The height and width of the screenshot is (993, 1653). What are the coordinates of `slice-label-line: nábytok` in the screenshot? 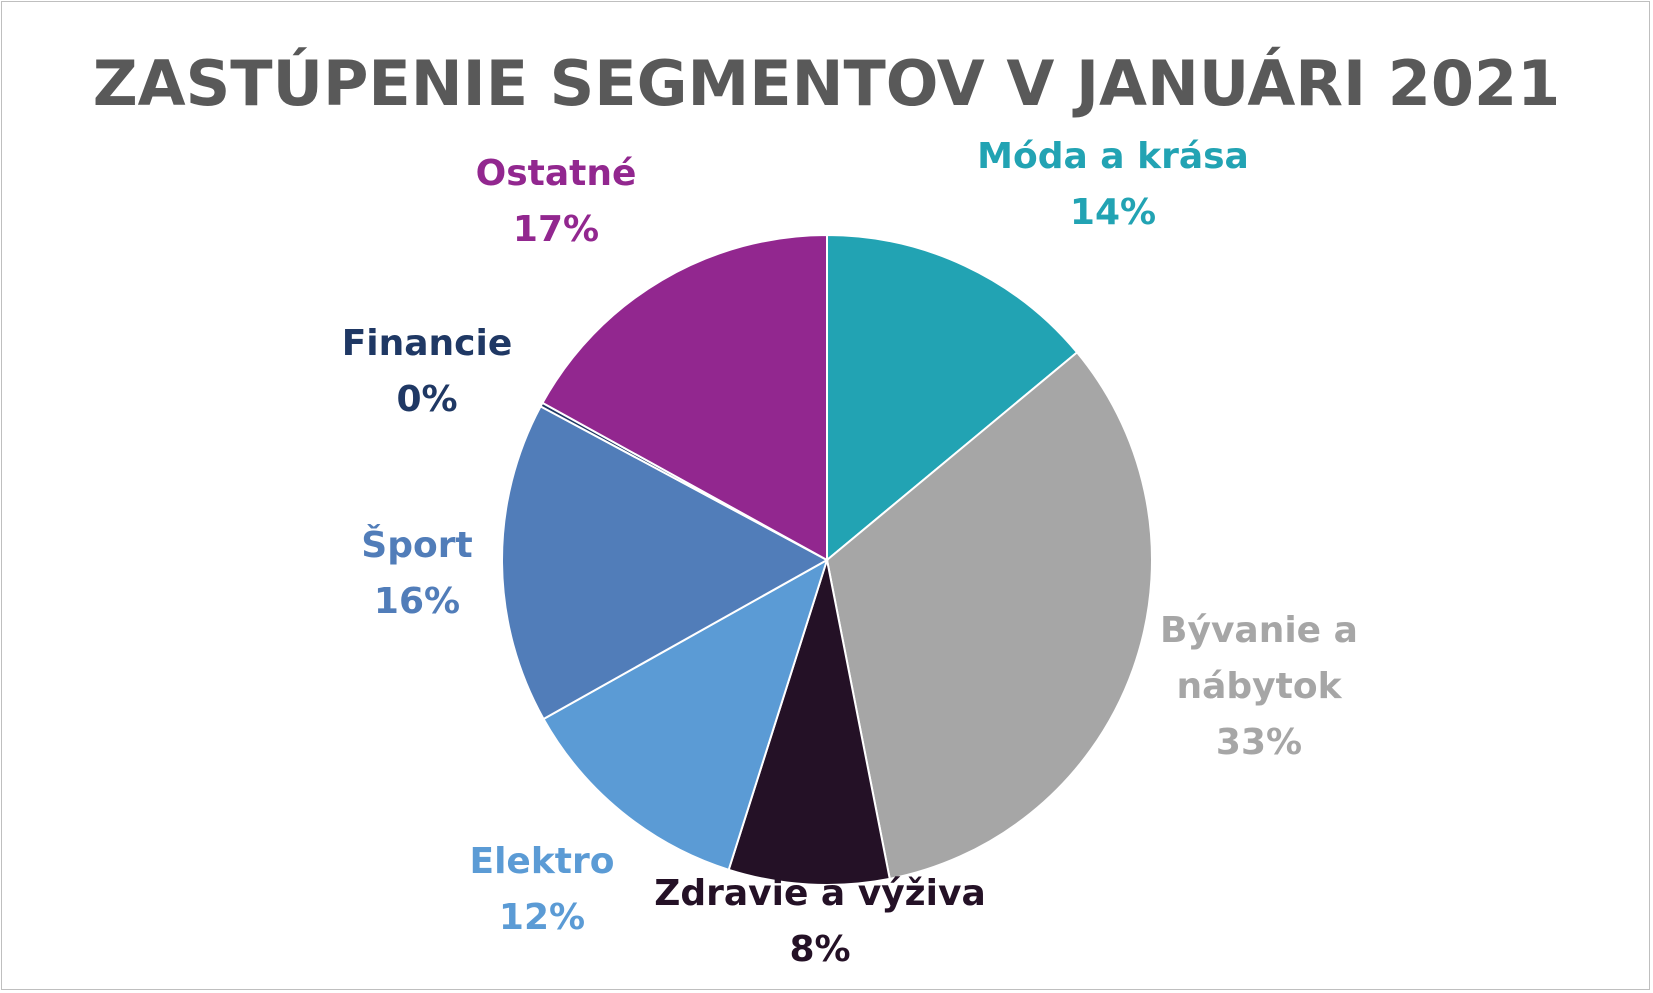 It's located at (1259, 686).